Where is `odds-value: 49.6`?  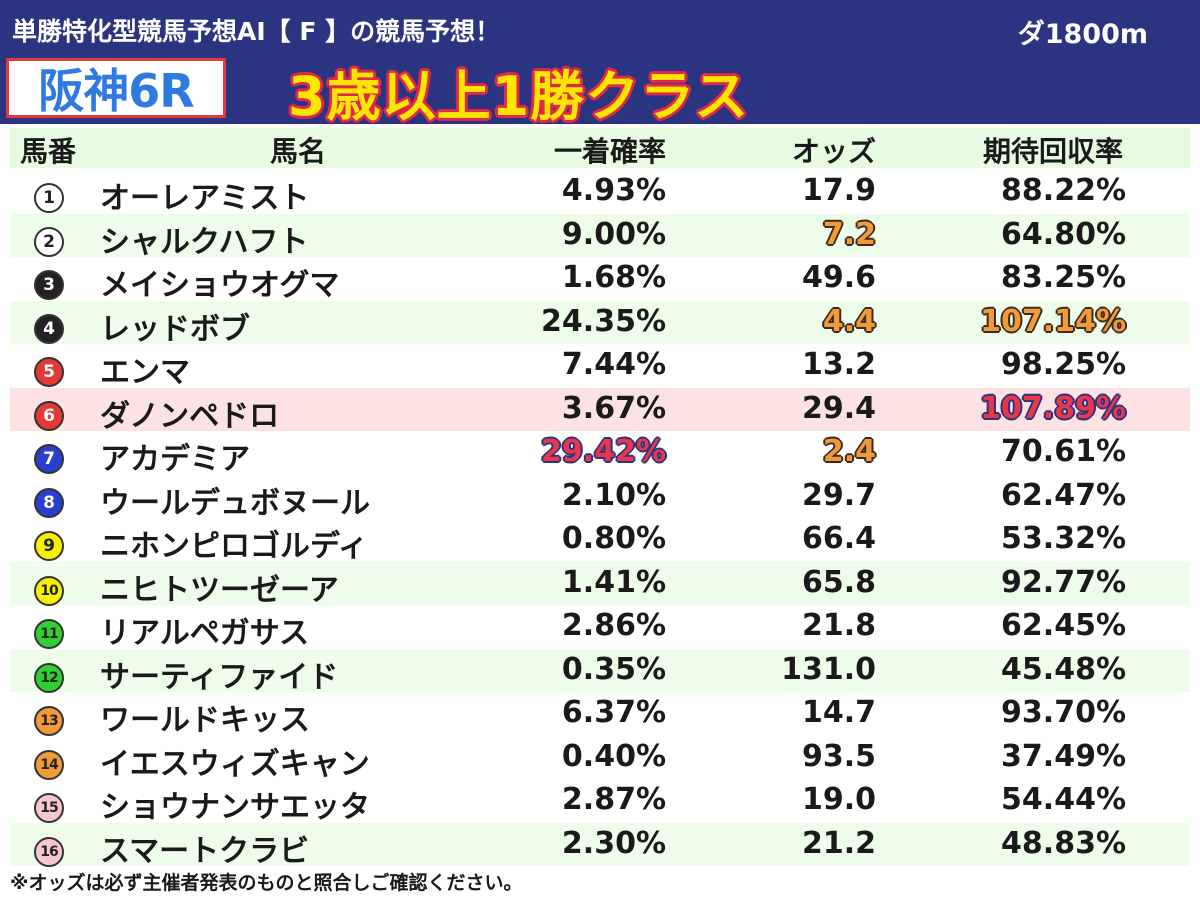 odds-value: 49.6 is located at coordinates (838, 277).